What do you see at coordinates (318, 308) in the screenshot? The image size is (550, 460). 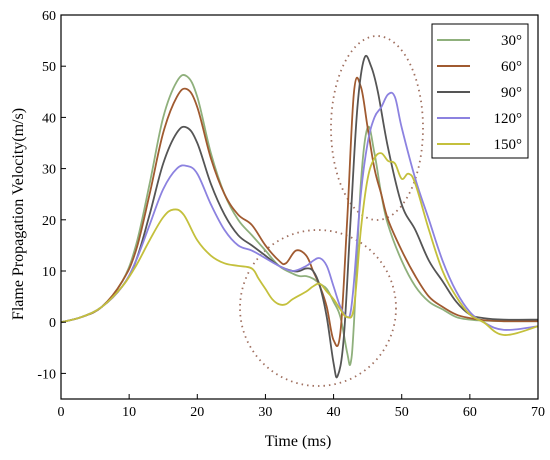 I see `annotation-circle-low` at bounding box center [318, 308].